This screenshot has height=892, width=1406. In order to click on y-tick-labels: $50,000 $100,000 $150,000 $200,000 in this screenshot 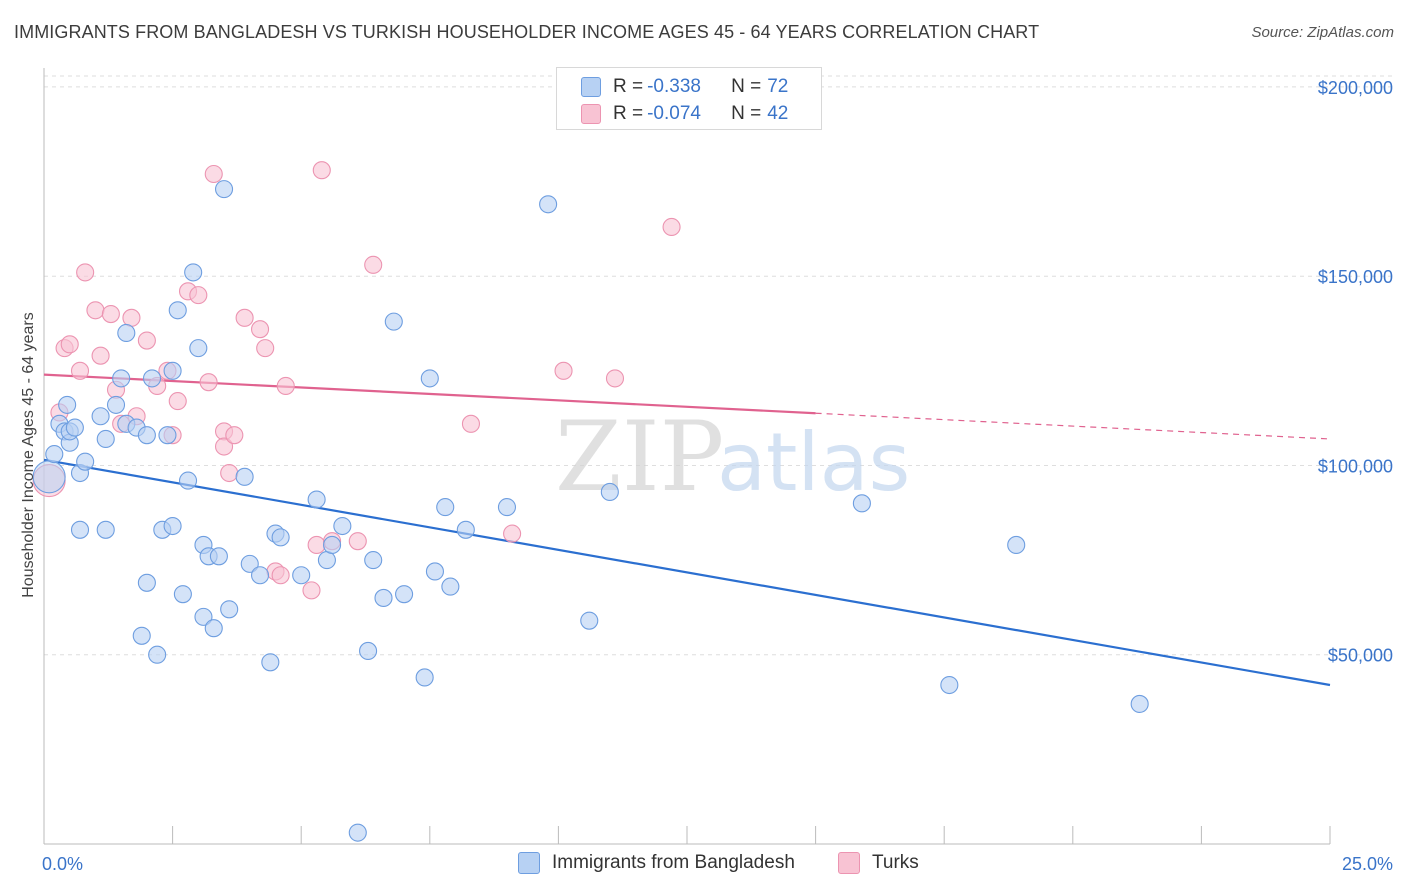, I will do `click(1355, 372)`.